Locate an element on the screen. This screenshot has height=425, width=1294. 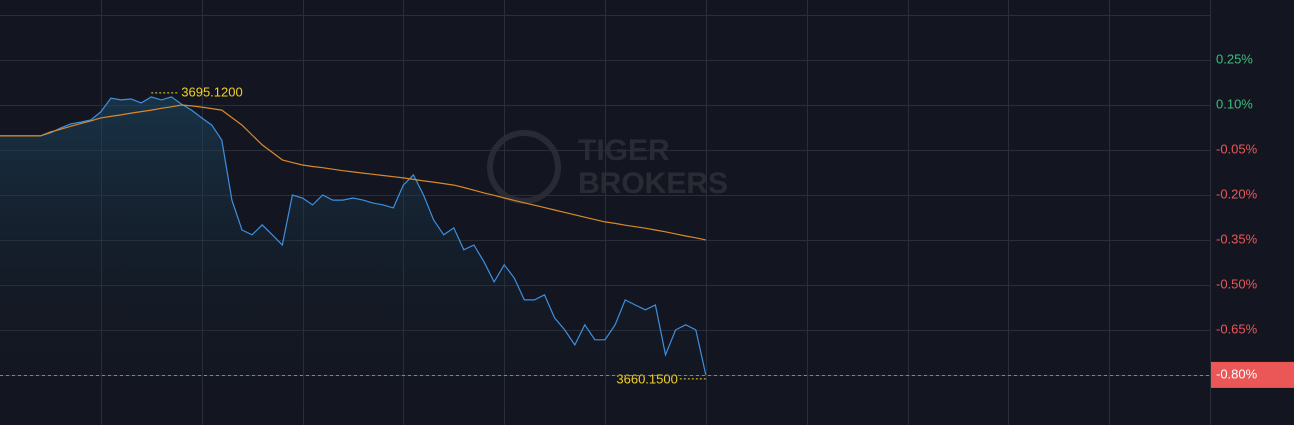
low-label: 3660.1500 is located at coordinates (646, 378).